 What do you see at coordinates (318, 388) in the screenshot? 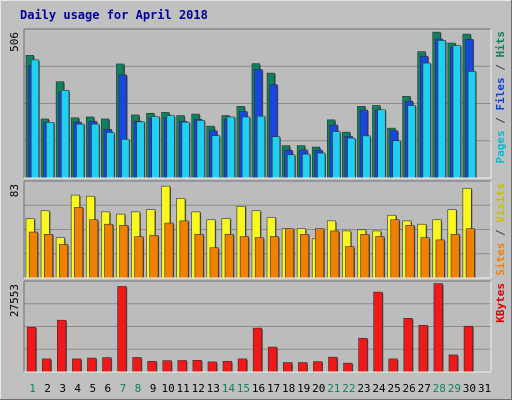
I see `day-label: 20` at bounding box center [318, 388].